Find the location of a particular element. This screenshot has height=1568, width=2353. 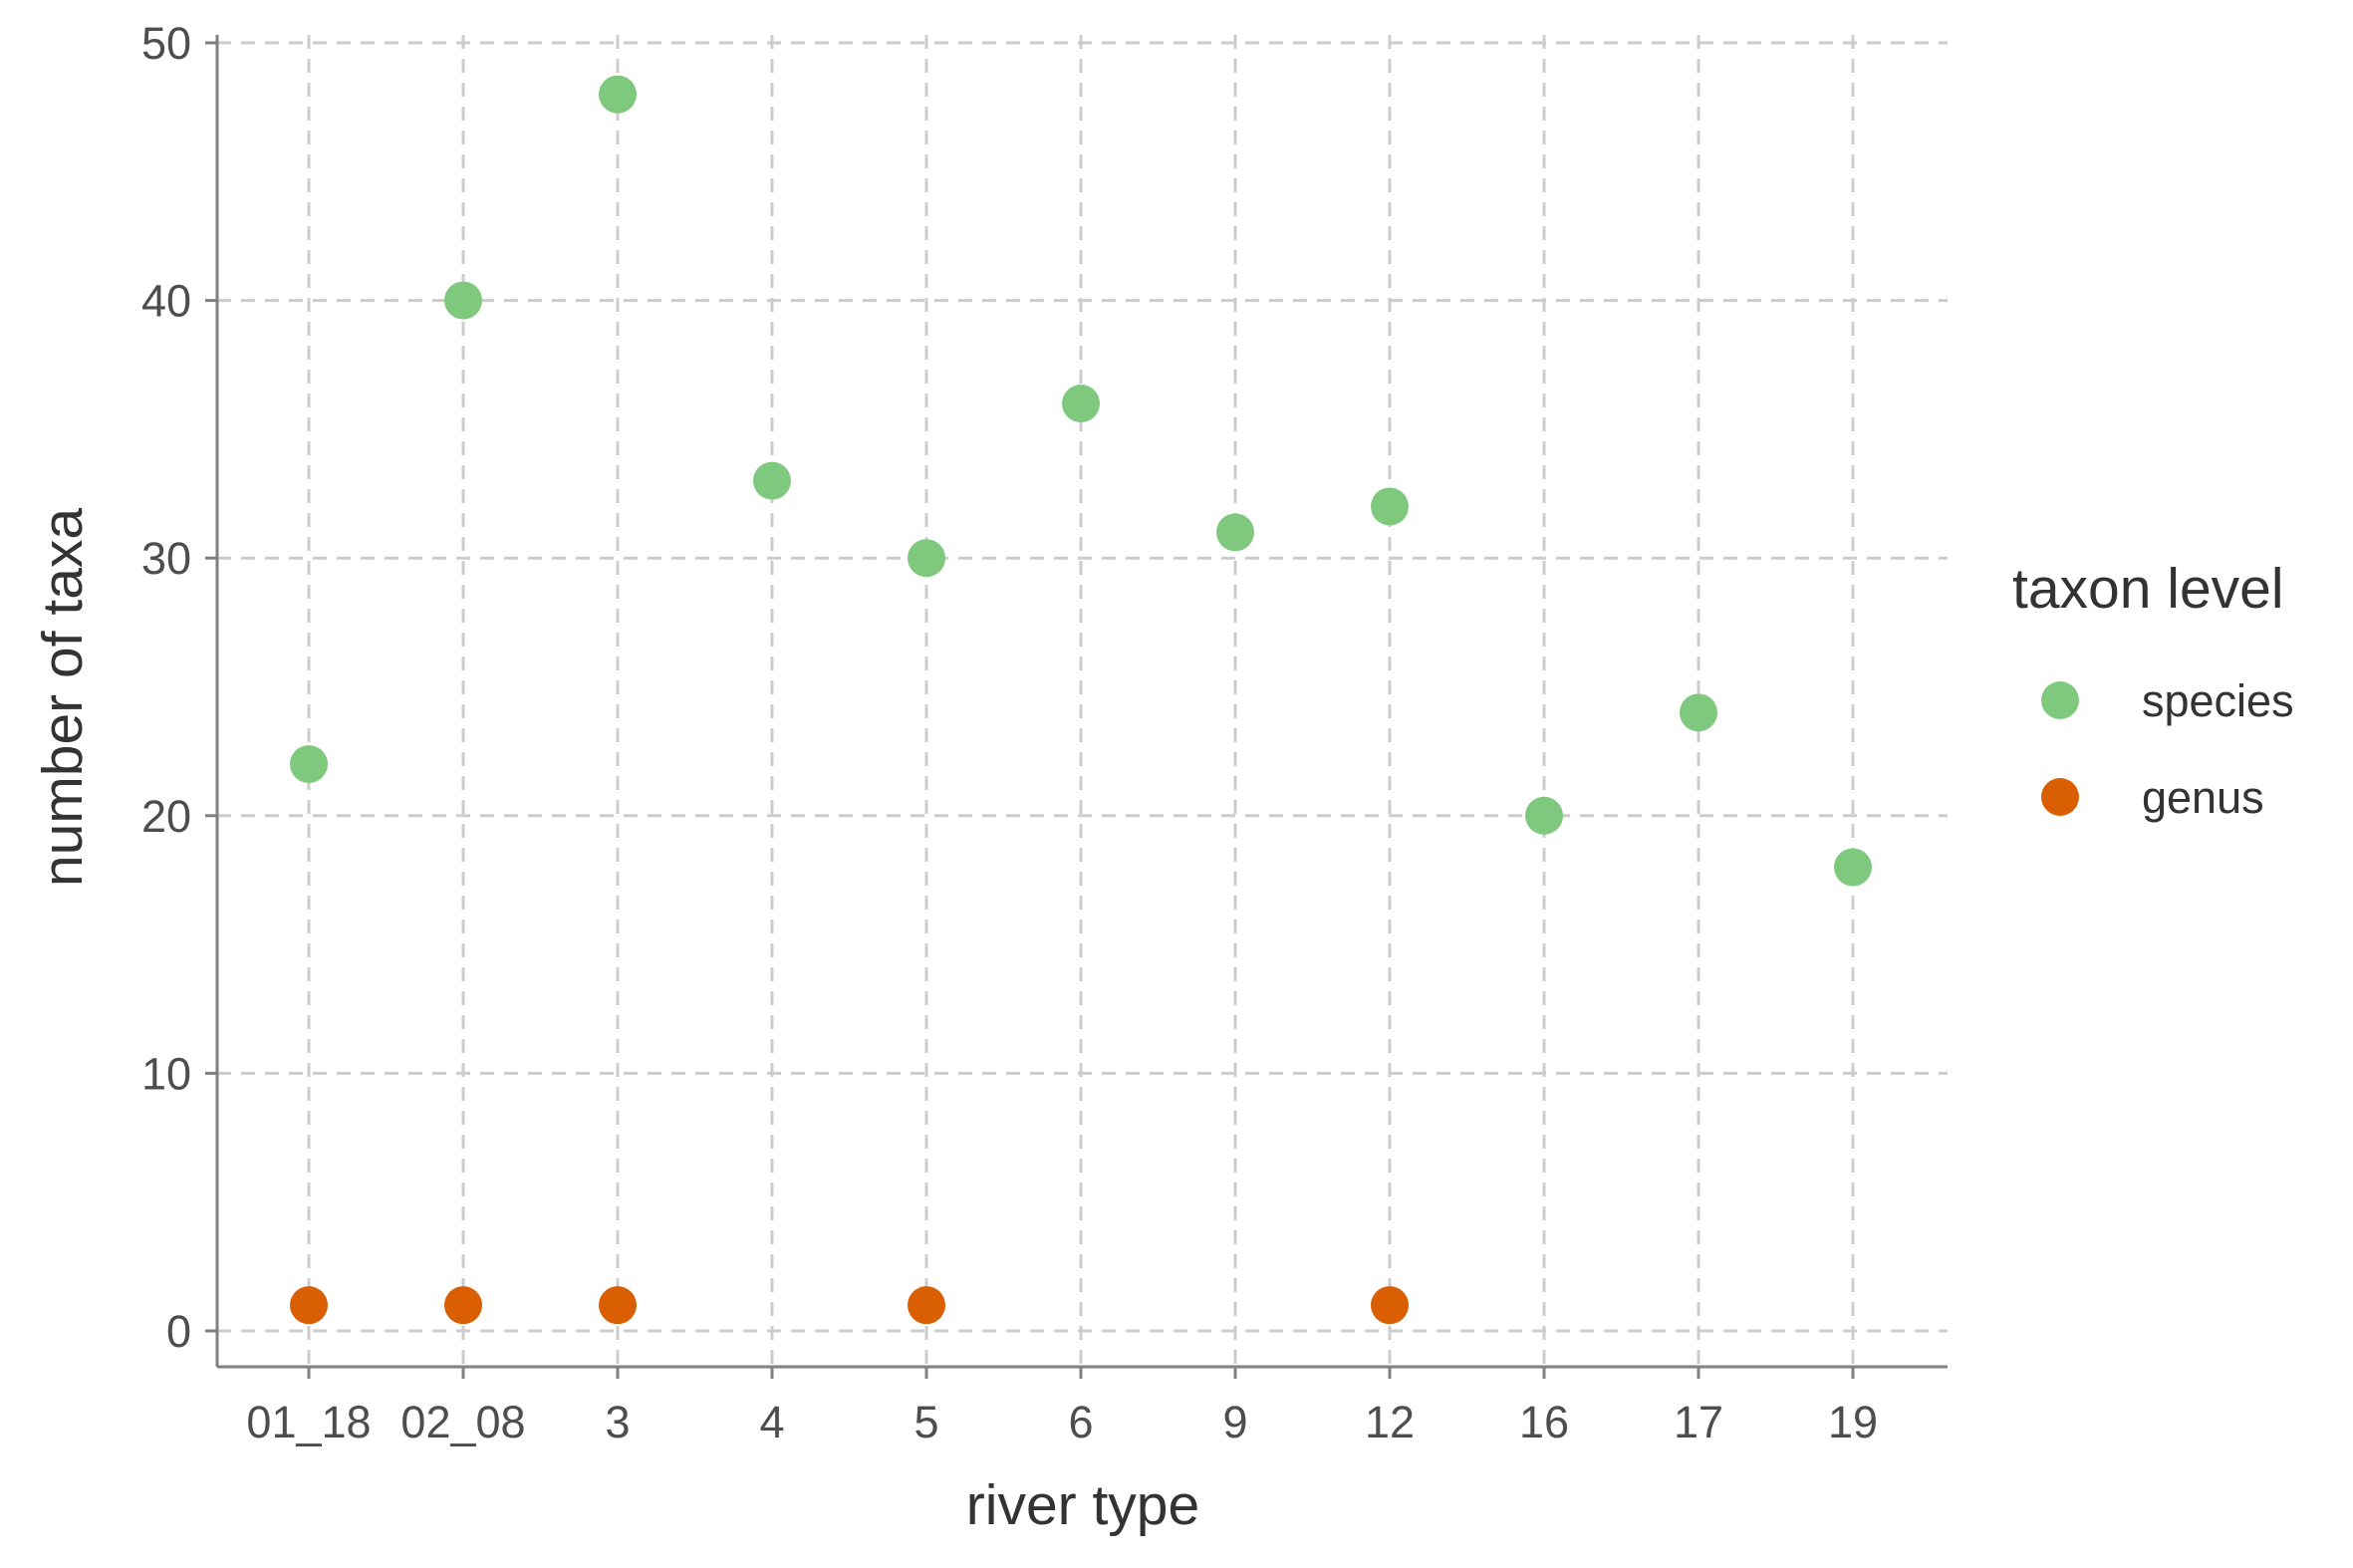

legend-label-genus: genus is located at coordinates (2203, 797).